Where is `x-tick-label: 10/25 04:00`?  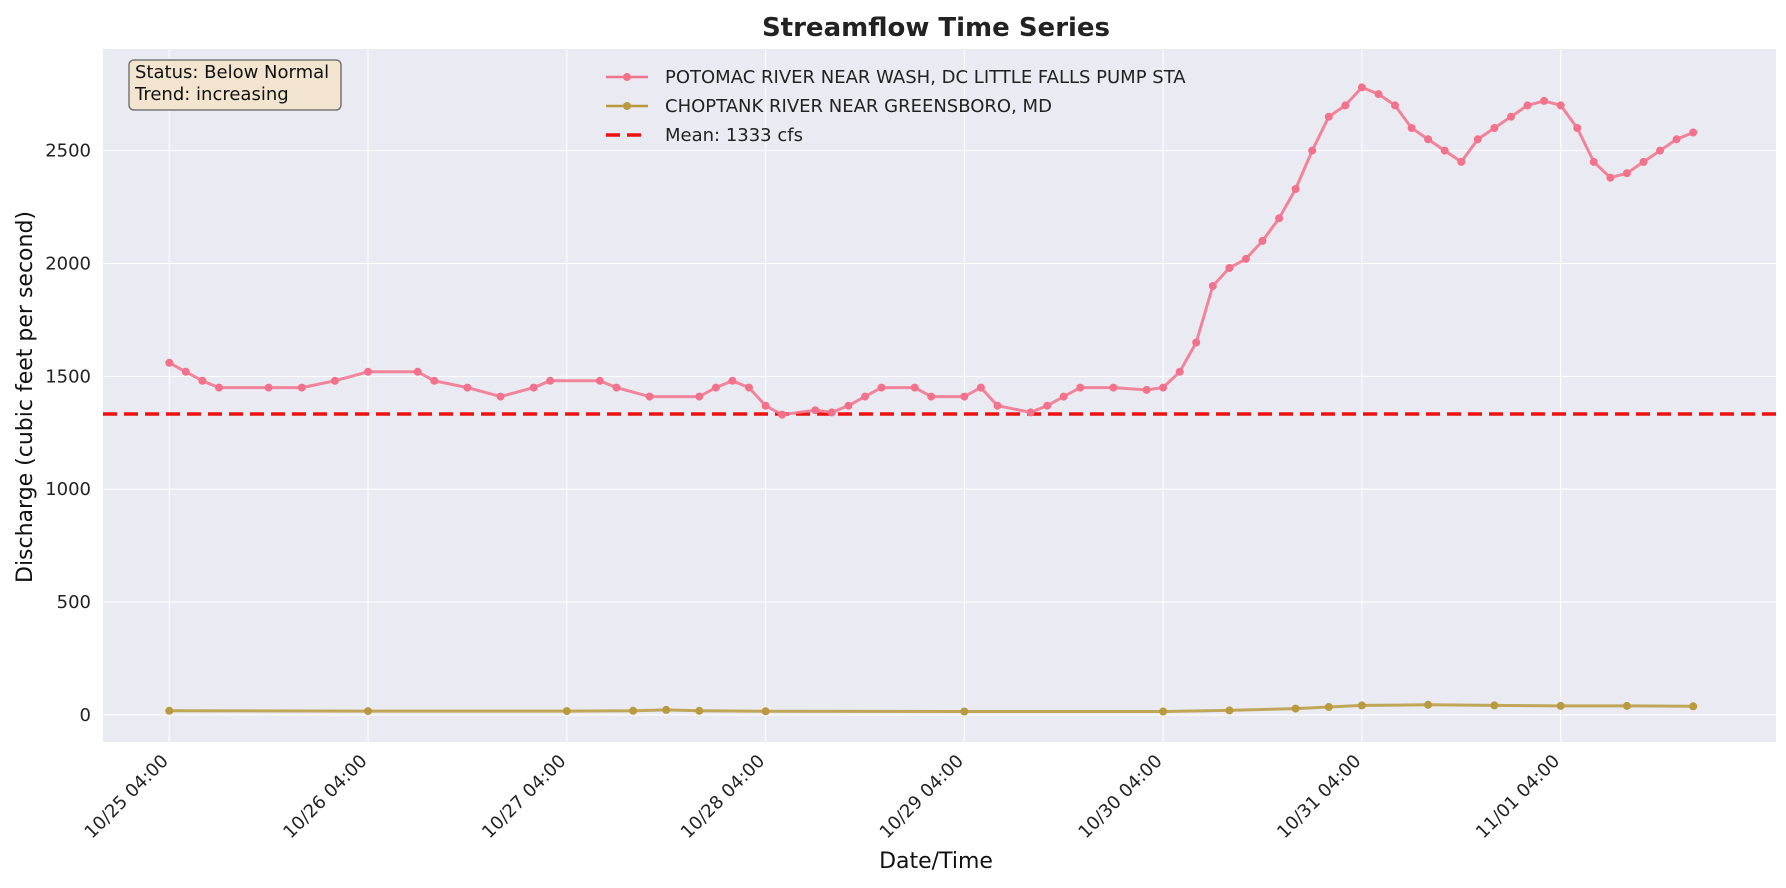
x-tick-label: 10/25 04:00 is located at coordinates (127, 797).